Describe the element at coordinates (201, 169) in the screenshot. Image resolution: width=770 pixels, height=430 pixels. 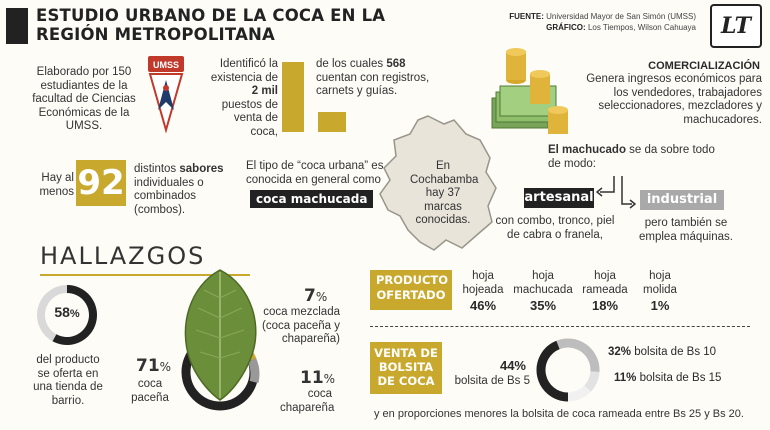
I see `flavors-highlight: sabores` at that location.